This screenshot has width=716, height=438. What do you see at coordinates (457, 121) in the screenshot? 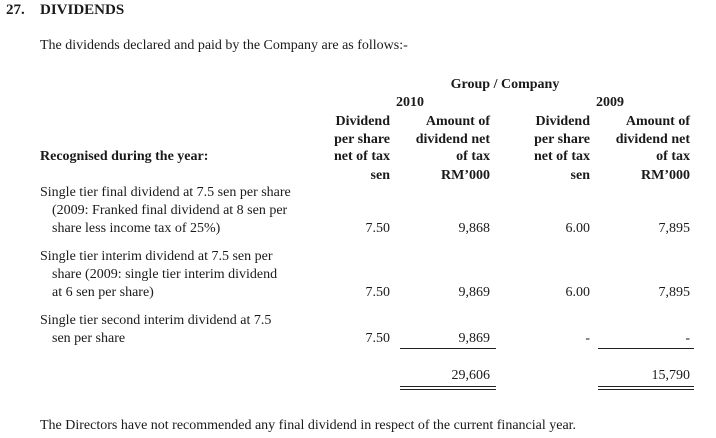
I see `col-amount-2010-line1: Amount of` at bounding box center [457, 121].